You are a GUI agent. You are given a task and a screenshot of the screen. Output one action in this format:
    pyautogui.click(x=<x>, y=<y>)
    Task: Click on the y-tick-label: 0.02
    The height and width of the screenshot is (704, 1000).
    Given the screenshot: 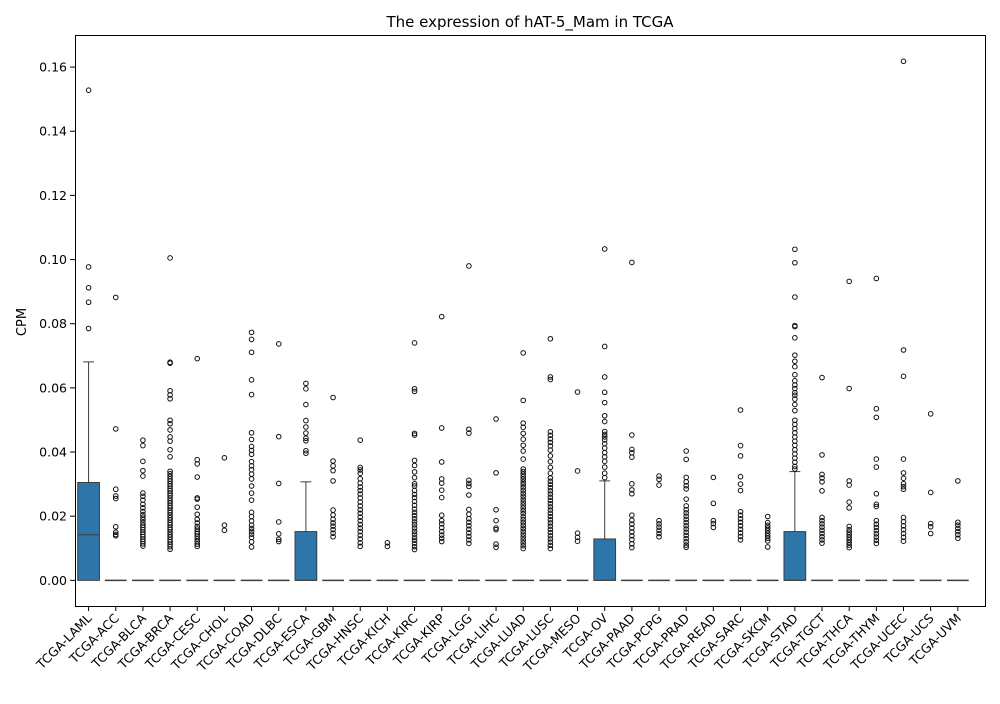 What is the action you would take?
    pyautogui.click(x=53, y=516)
    